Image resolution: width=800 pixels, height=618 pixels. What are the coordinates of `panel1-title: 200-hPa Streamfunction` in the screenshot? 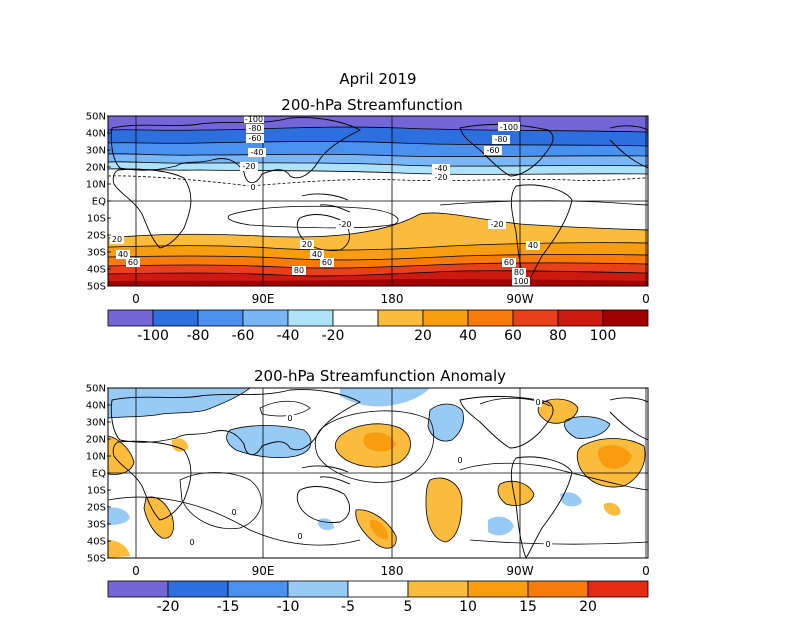 It's located at (371, 105).